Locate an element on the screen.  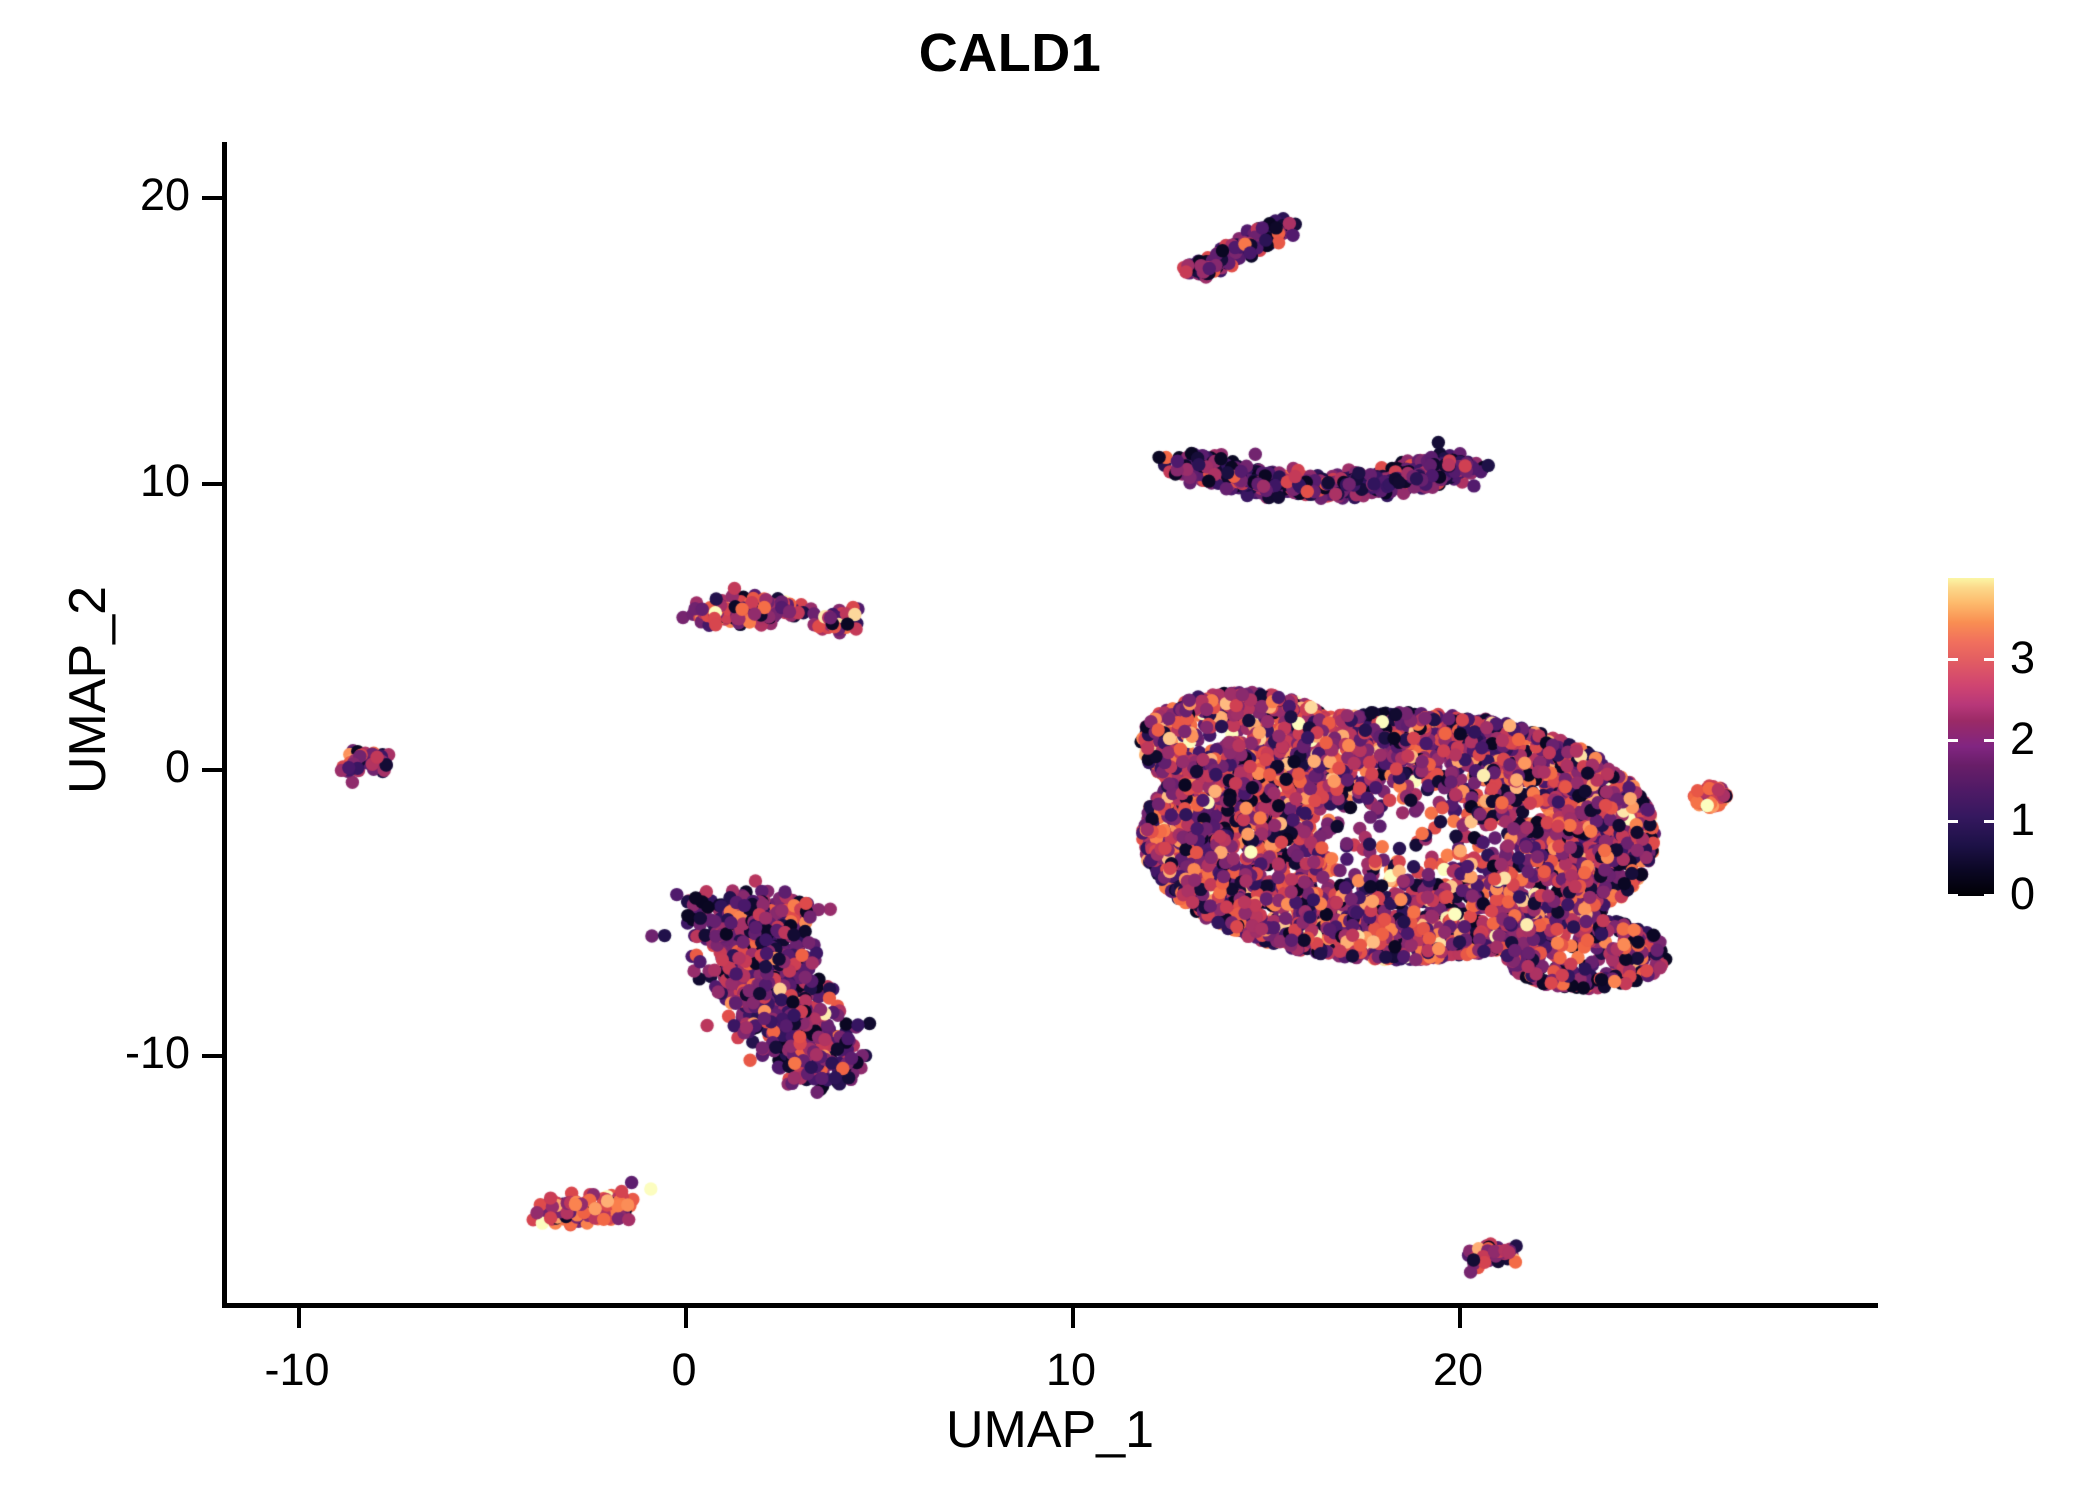
y-tick-10: 10 is located at coordinates (181, 481).